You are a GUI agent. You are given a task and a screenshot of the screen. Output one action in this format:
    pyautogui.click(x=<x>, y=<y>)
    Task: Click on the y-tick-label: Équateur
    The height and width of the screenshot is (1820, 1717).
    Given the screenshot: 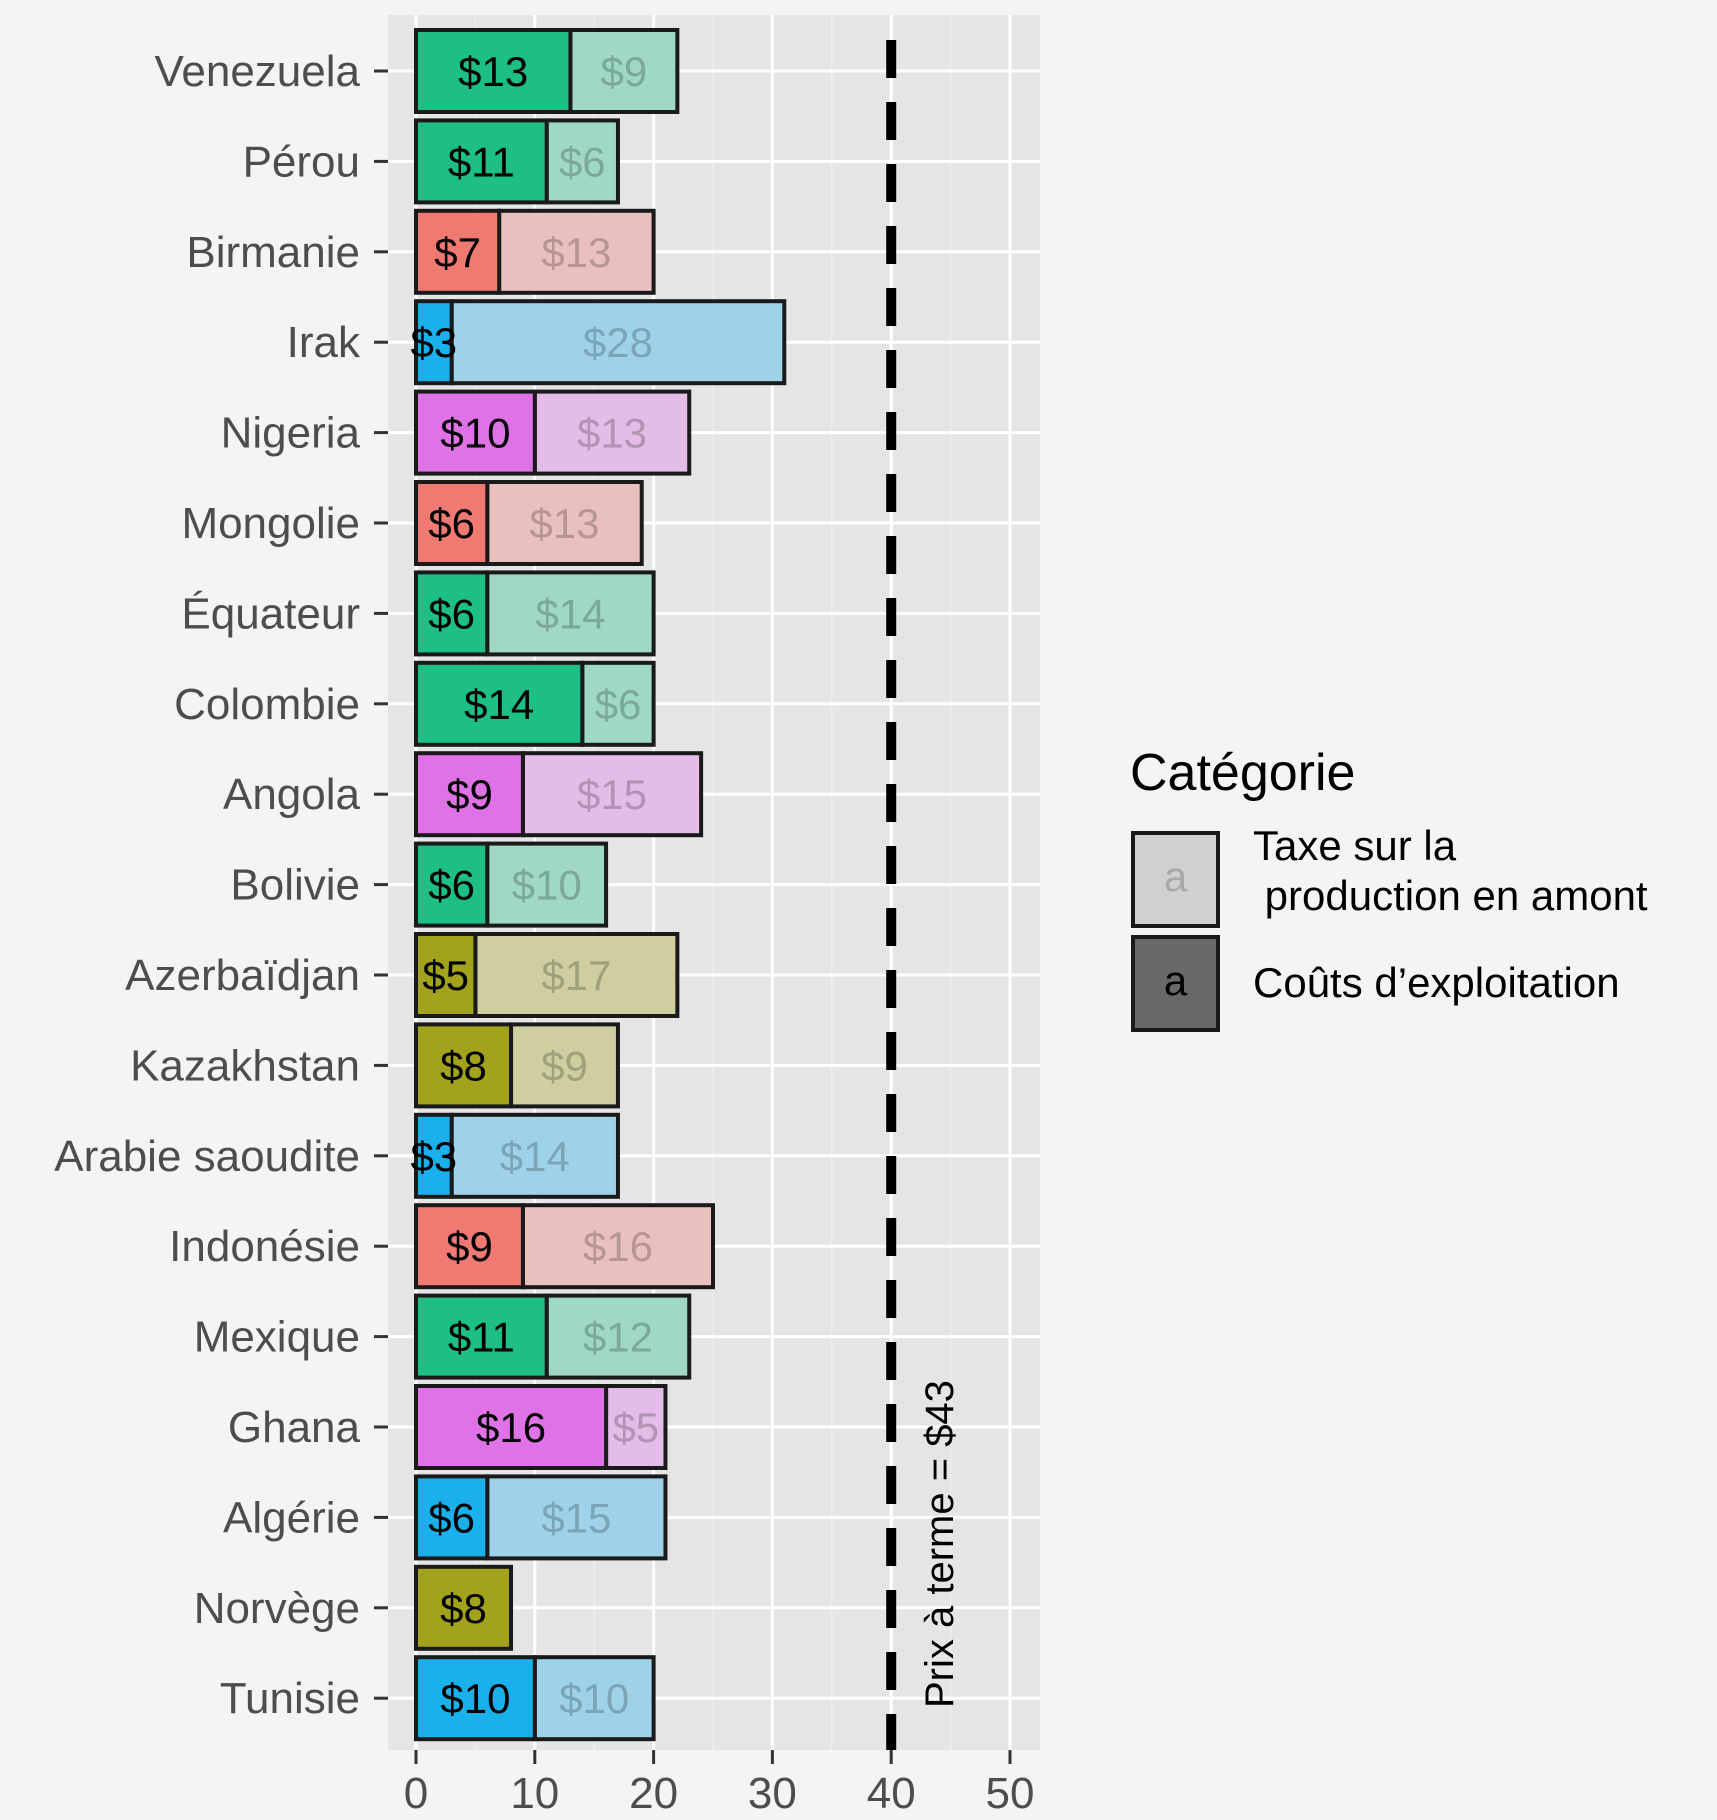 What is the action you would take?
    pyautogui.click(x=270, y=613)
    